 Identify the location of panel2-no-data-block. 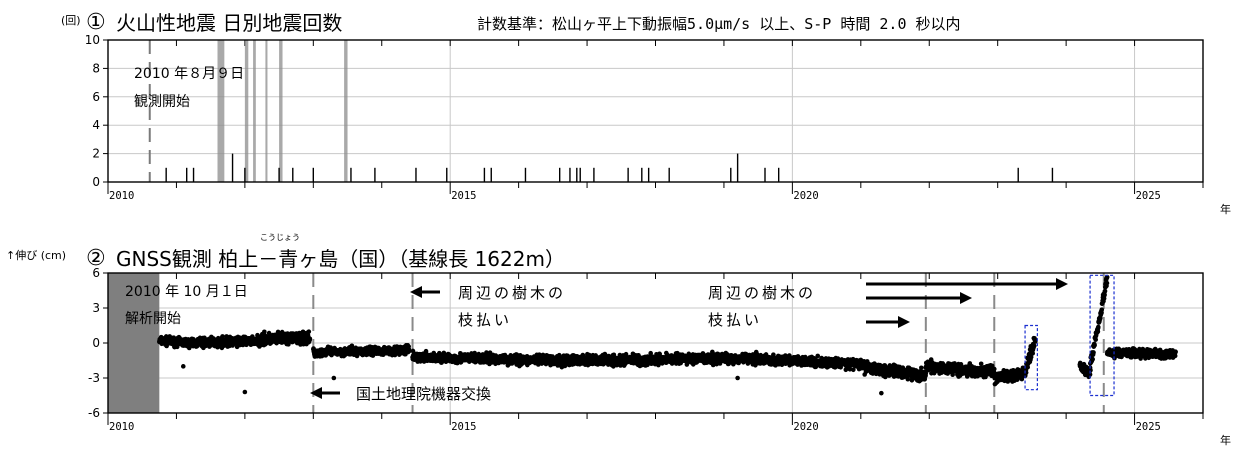
(134, 343).